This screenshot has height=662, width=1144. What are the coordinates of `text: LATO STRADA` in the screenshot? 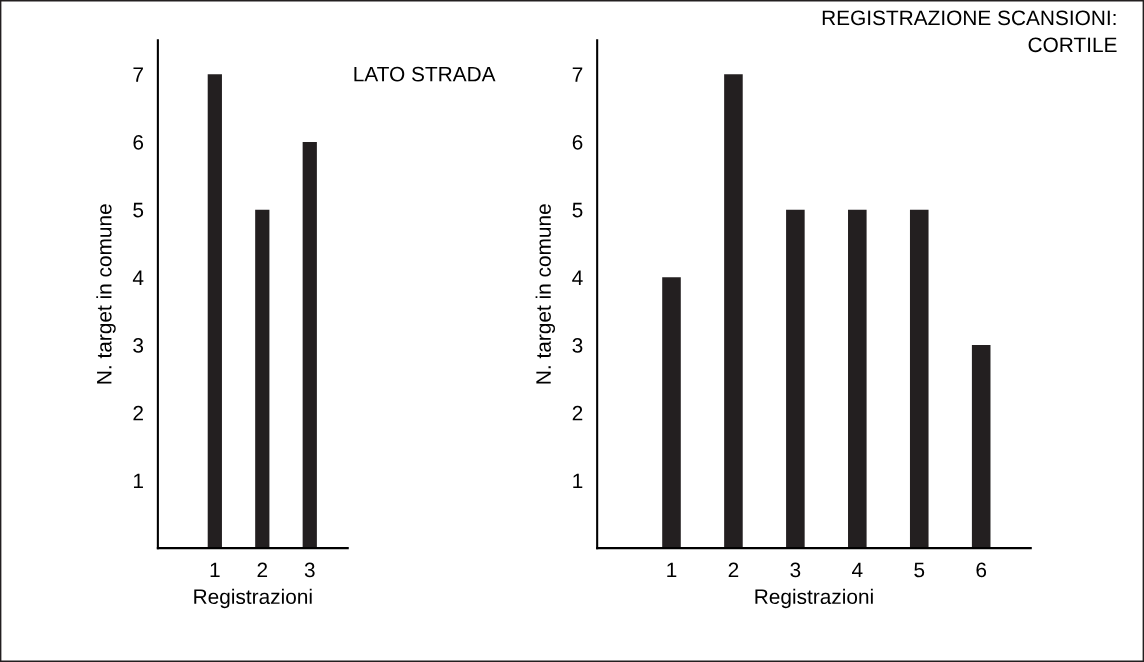 It's located at (425, 74).